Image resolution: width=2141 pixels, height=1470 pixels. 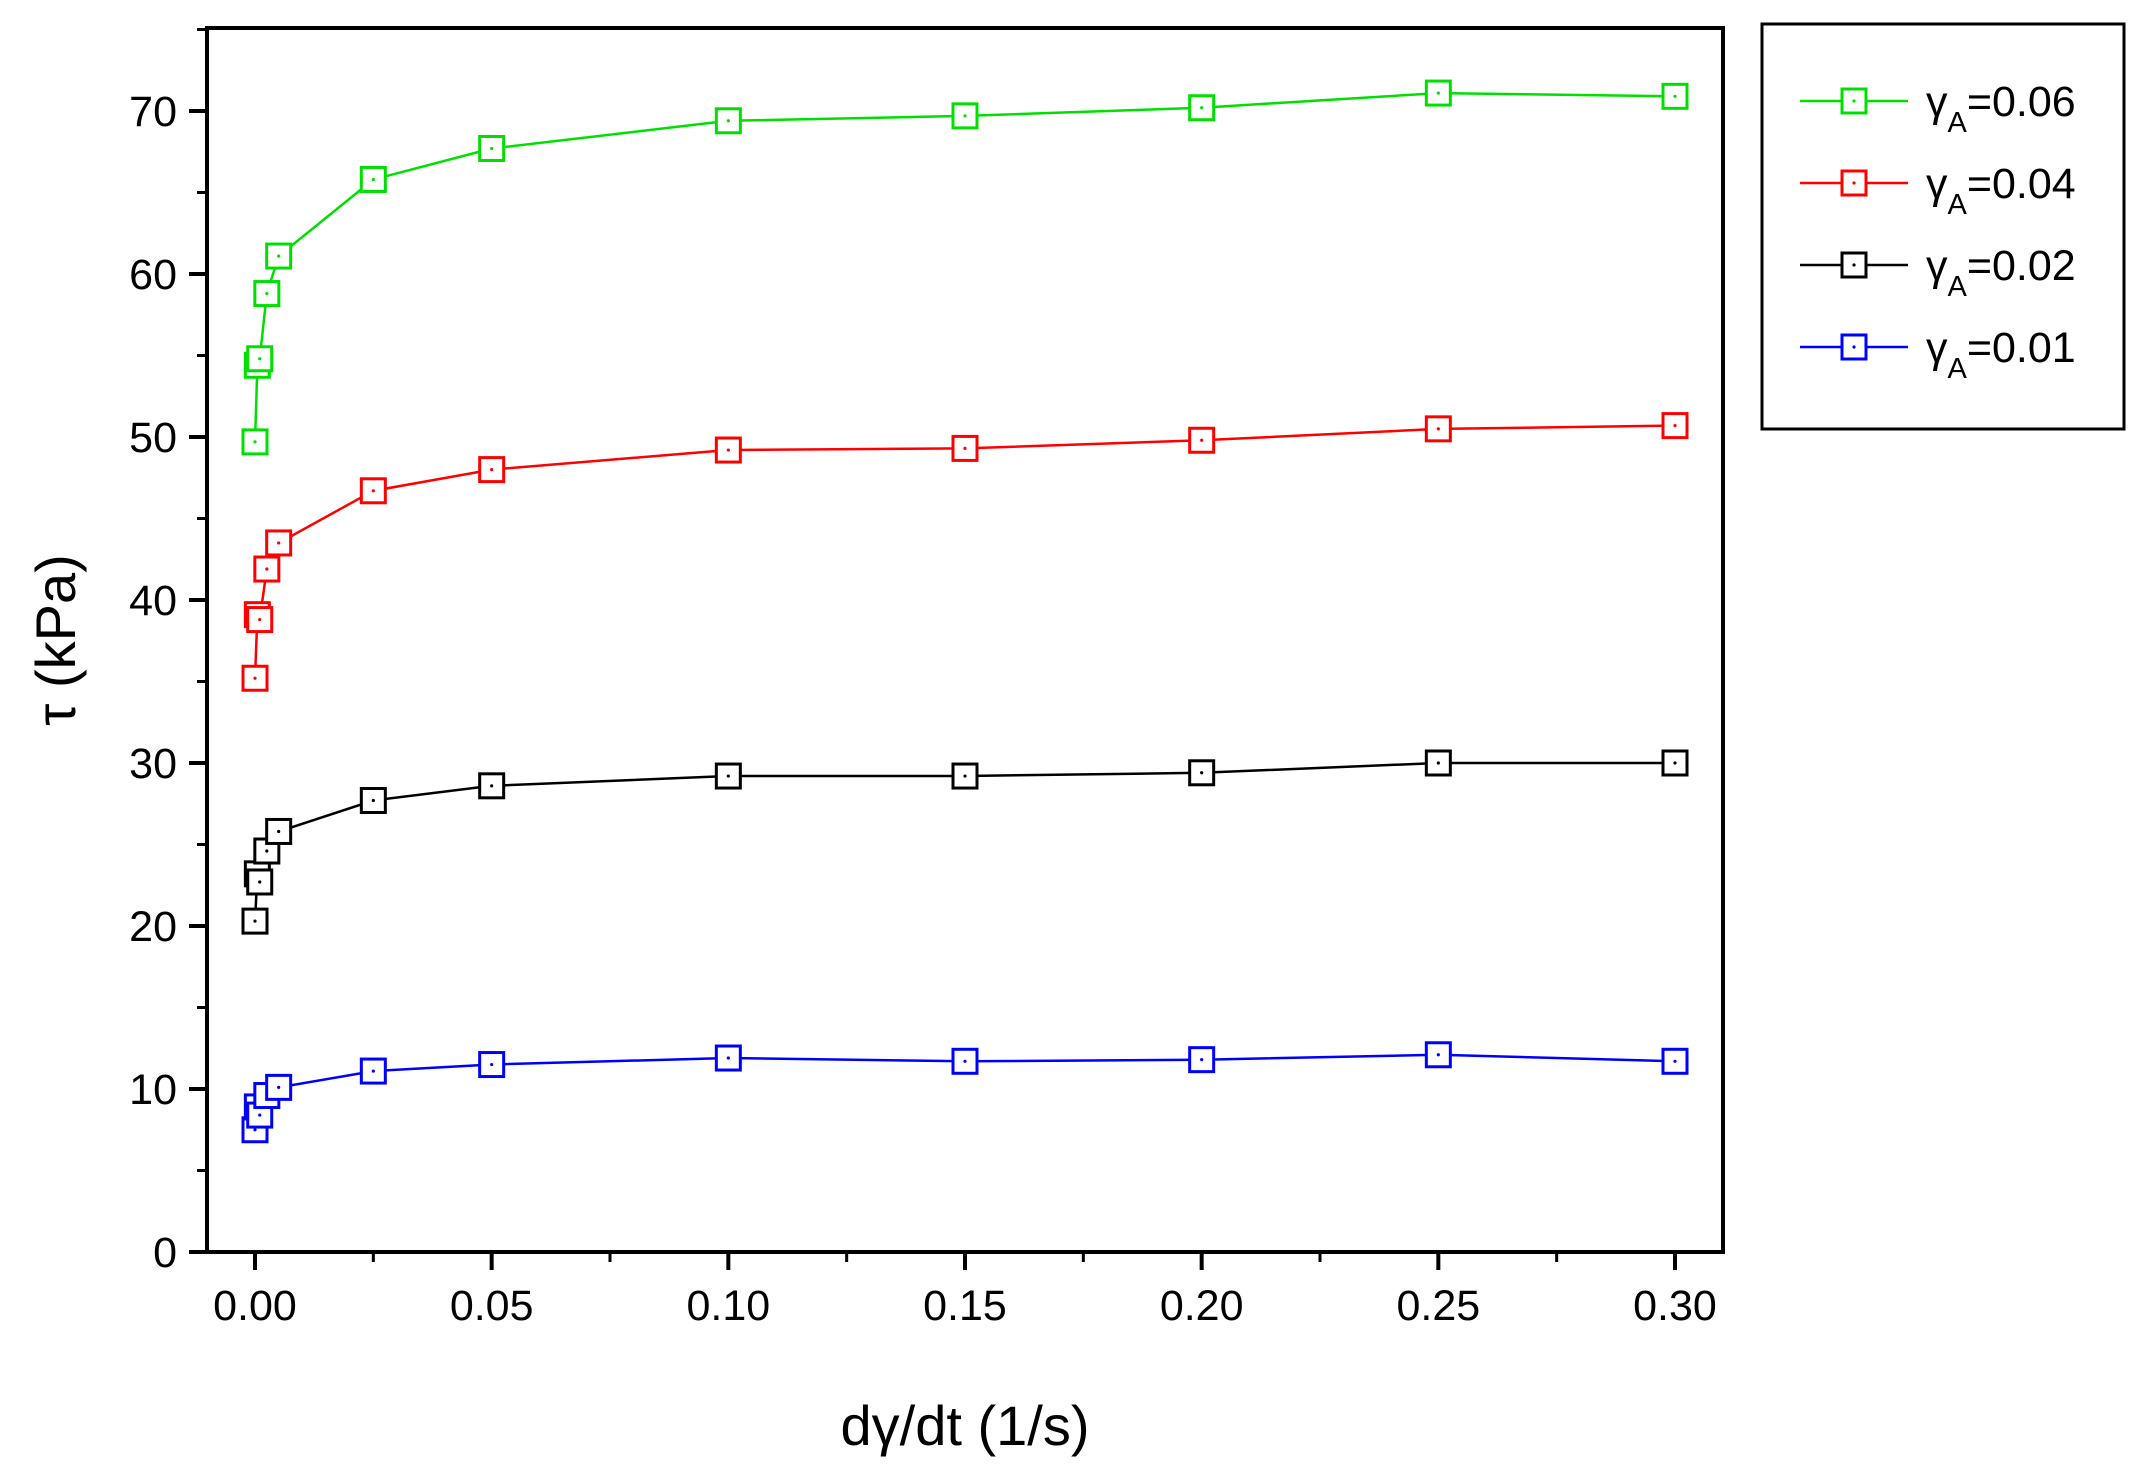 I want to click on legend-item-1: γA=0.04, so click(x=1938, y=190).